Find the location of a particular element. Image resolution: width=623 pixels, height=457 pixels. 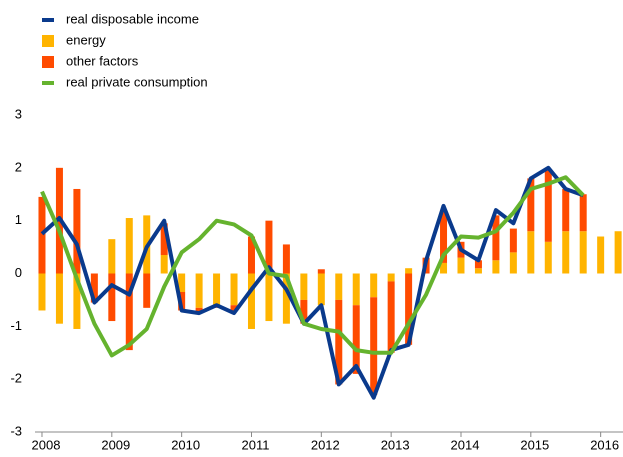

x-tick-label: 2012 is located at coordinates (325, 444).